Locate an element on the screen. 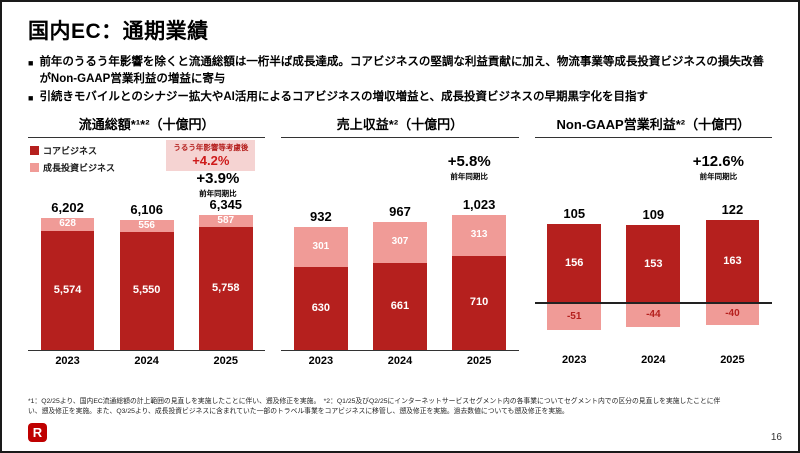  total-value-label: 967 is located at coordinates (400, 211).